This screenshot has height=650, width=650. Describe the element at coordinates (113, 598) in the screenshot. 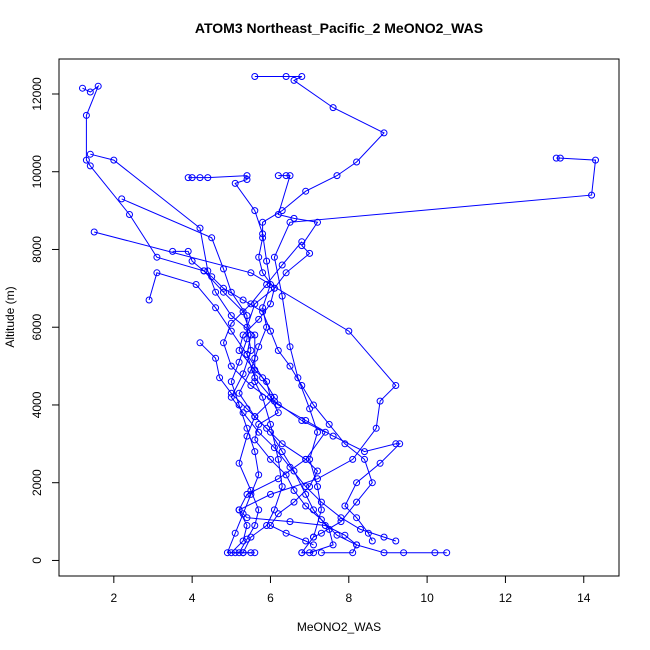

I see `x-tick-label: 2` at that location.